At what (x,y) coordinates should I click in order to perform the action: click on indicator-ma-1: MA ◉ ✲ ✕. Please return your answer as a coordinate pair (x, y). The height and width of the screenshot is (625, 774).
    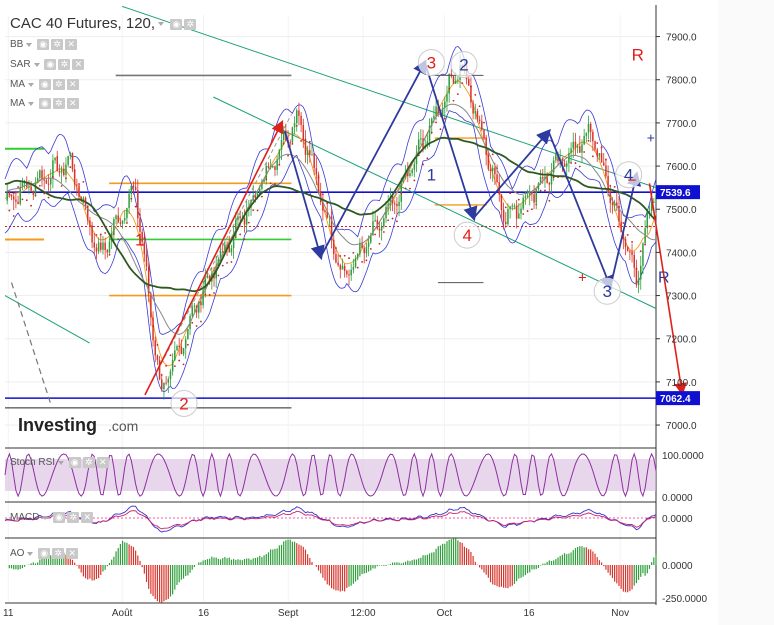
    Looking at the image, I should click on (44, 84).